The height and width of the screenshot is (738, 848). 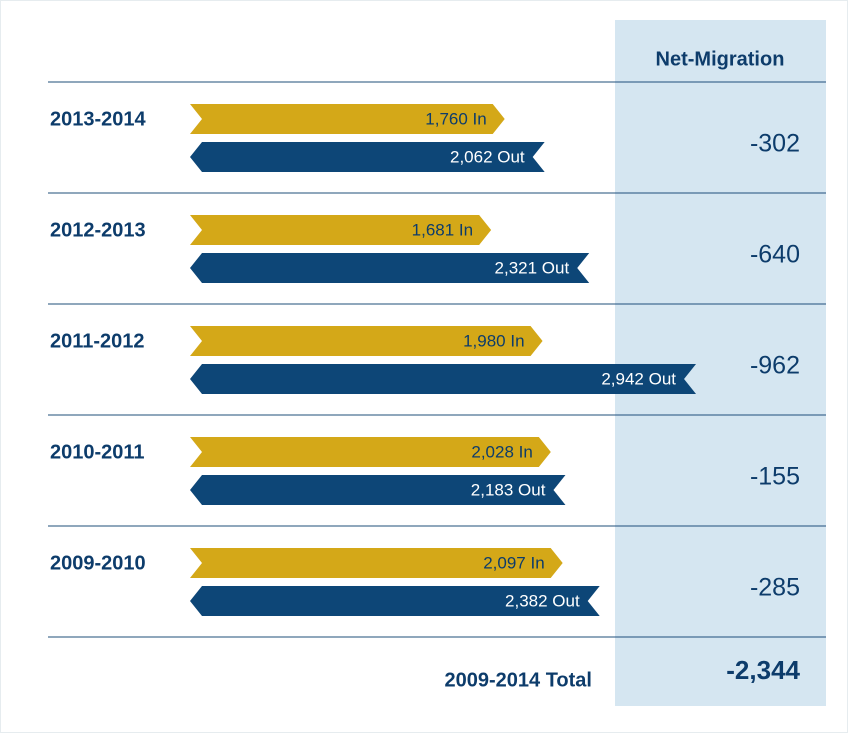 I want to click on out-label: 2,942 Out, so click(x=638, y=378).